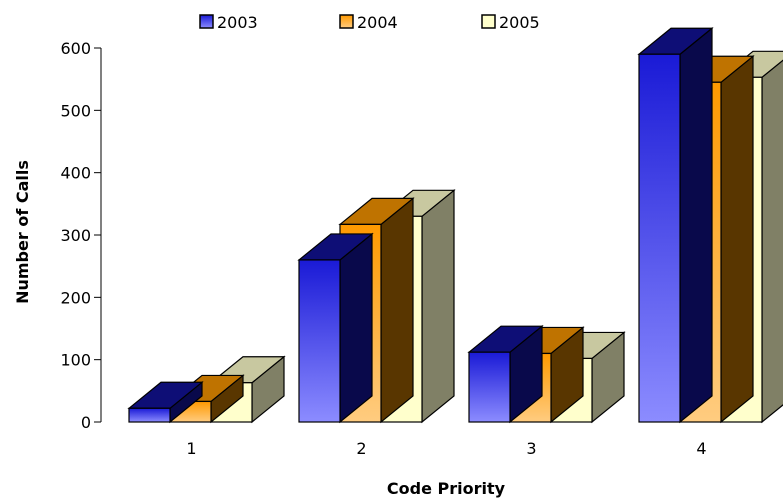 The image size is (783, 500). I want to click on legend-swatch-2005, so click(488, 21).